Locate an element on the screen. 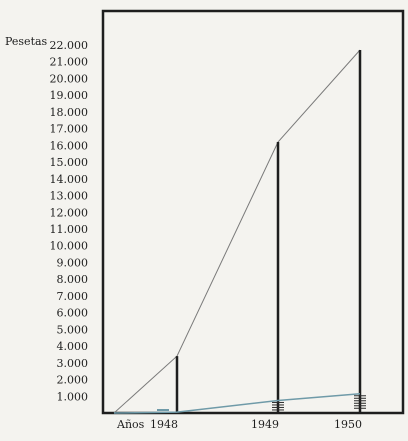  x-tick-label: 1950 is located at coordinates (348, 424).